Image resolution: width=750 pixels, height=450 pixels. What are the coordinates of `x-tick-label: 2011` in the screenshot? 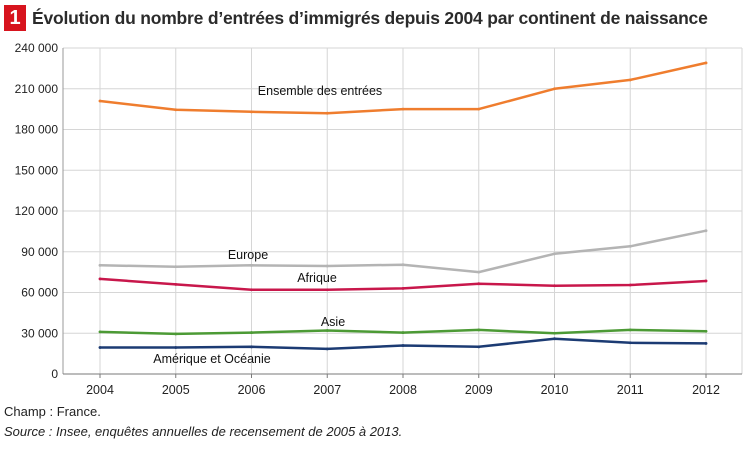 It's located at (630, 390).